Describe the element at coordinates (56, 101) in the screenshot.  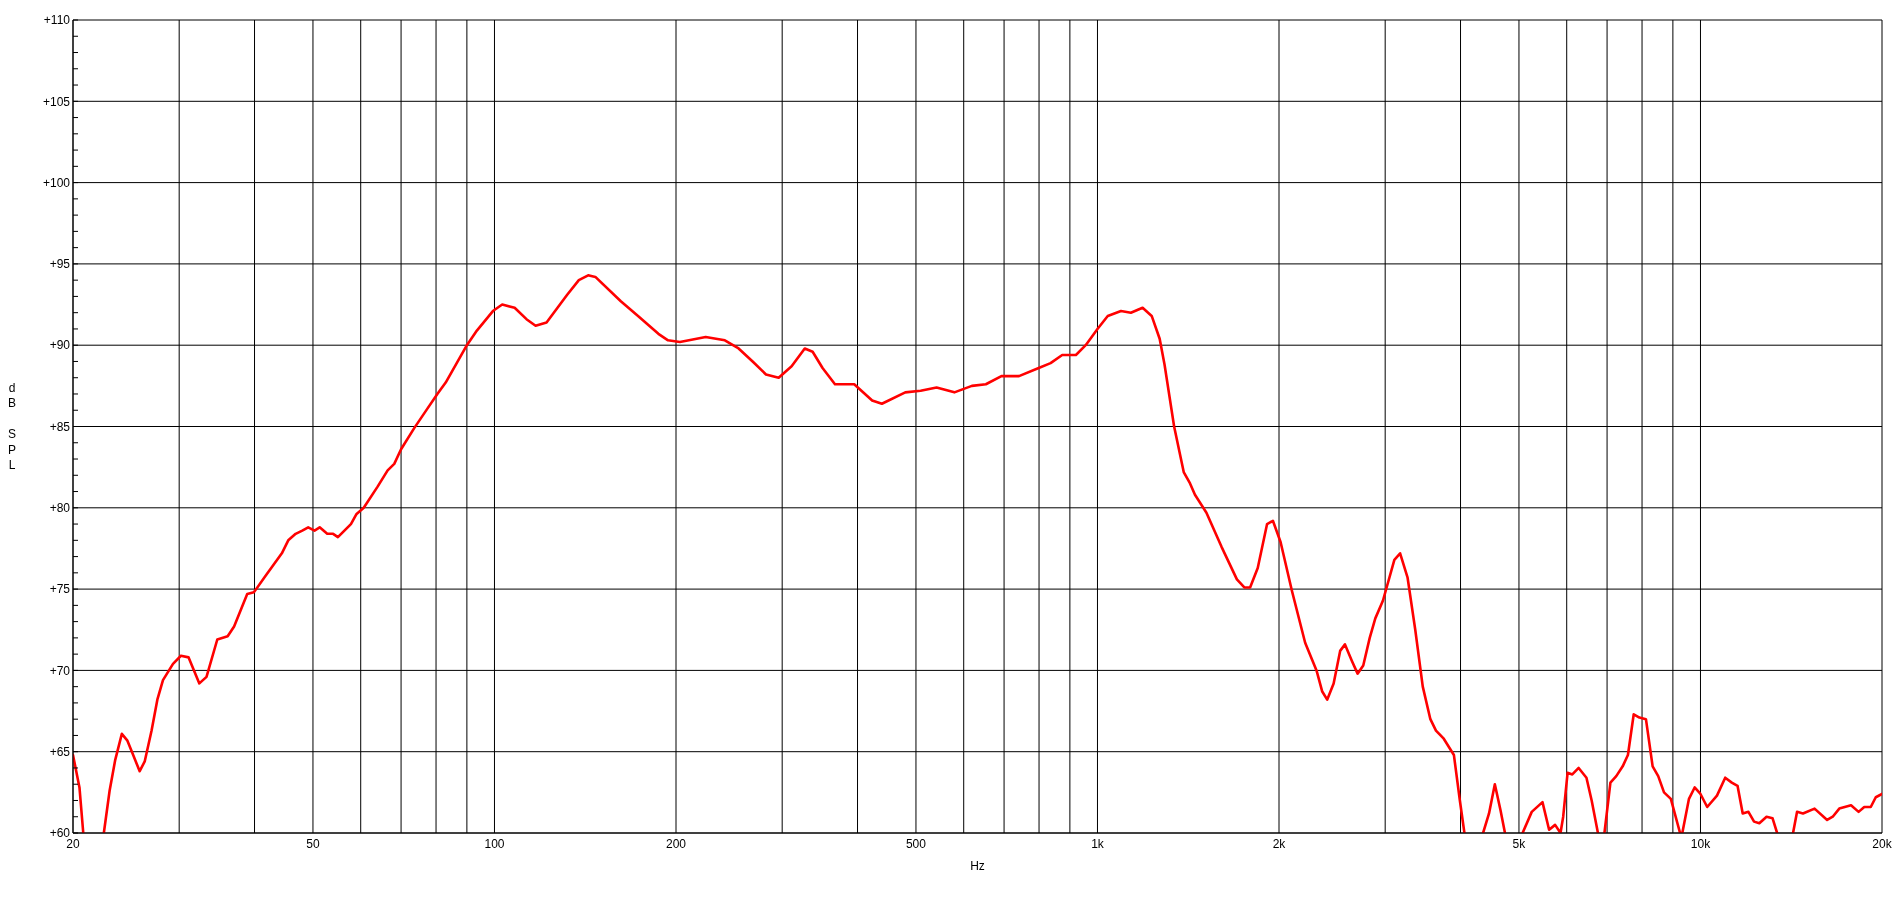
I see `y-tick-label: +105` at that location.